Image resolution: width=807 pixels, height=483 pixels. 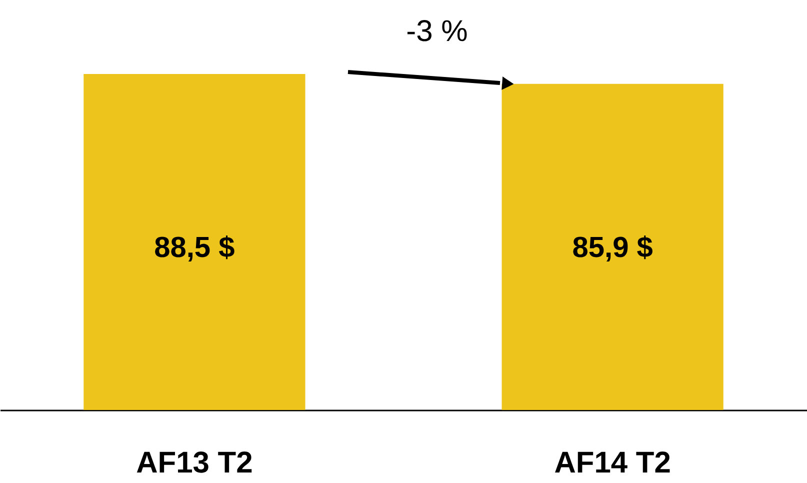 I want to click on x-tick-label: AF14 T2, so click(x=612, y=463).